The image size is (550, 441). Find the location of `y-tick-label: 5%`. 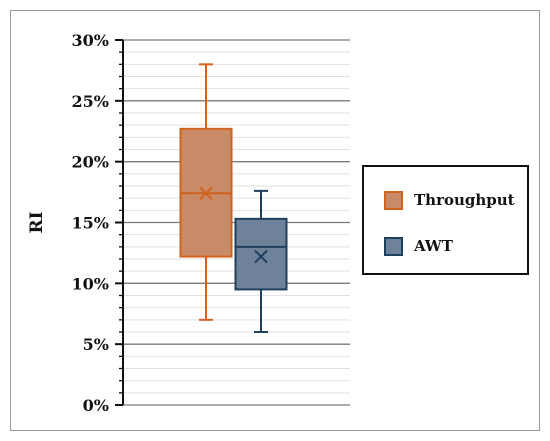

y-tick-label: 5% is located at coordinates (96, 344).